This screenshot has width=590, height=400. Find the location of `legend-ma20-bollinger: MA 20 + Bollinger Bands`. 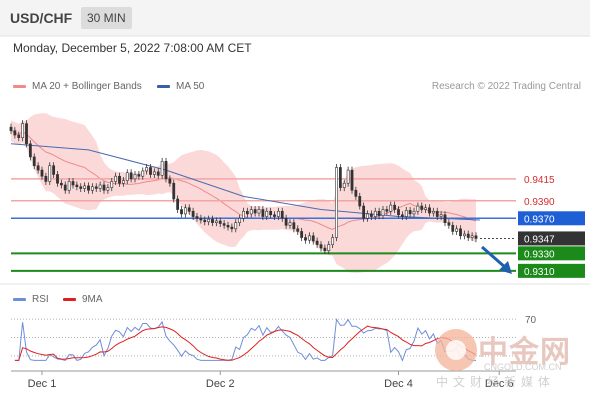

legend-ma20-bollinger: MA 20 + Bollinger Bands is located at coordinates (77, 86).